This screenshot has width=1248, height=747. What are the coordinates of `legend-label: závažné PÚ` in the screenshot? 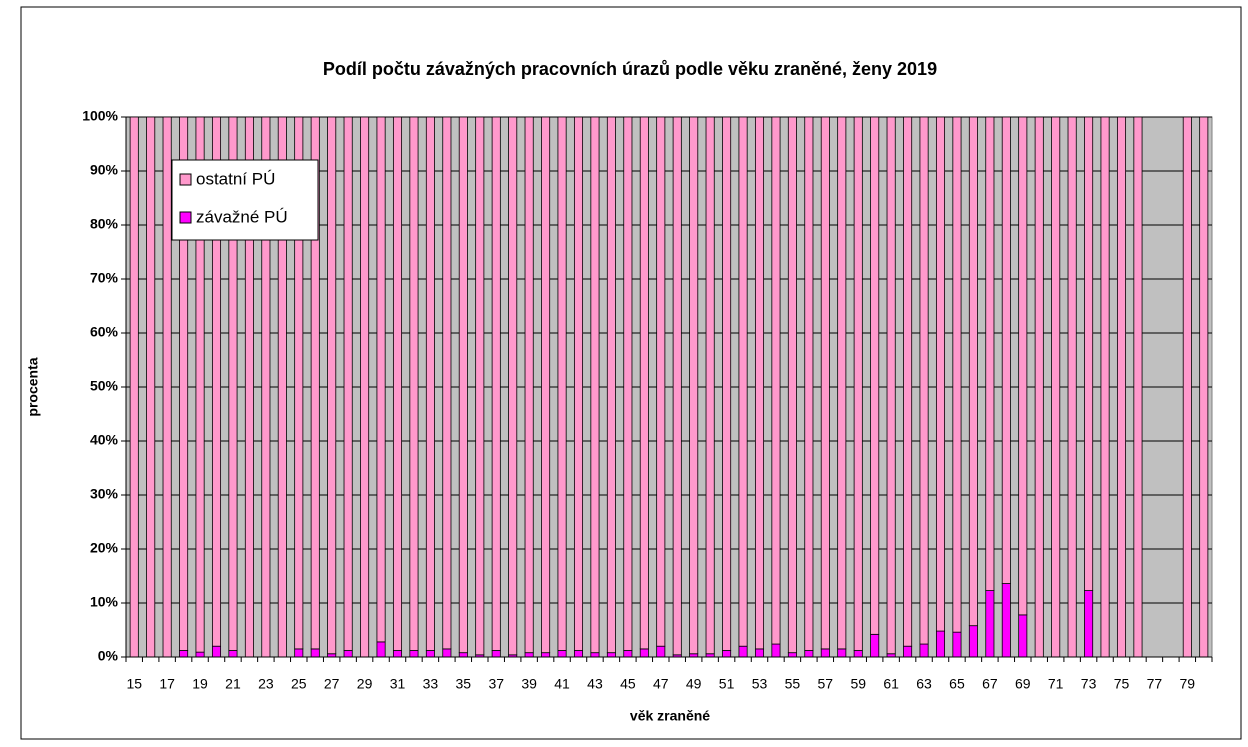 It's located at (242, 216).